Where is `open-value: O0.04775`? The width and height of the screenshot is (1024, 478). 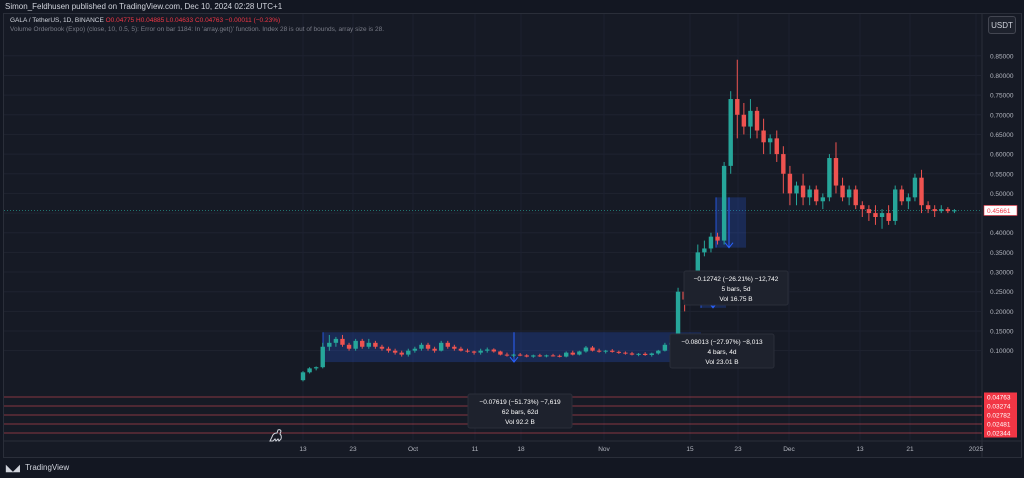 open-value: O0.04775 is located at coordinates (120, 20).